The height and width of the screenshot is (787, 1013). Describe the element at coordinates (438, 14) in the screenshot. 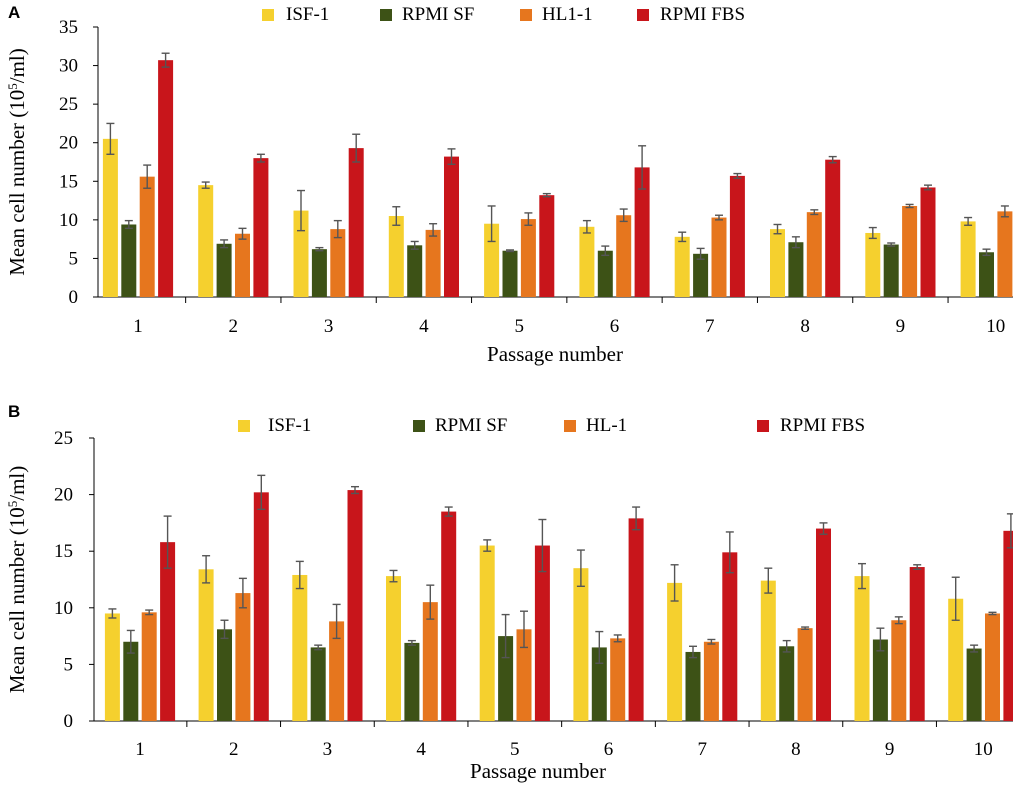

I see `legend-label: RPMI SF` at that location.